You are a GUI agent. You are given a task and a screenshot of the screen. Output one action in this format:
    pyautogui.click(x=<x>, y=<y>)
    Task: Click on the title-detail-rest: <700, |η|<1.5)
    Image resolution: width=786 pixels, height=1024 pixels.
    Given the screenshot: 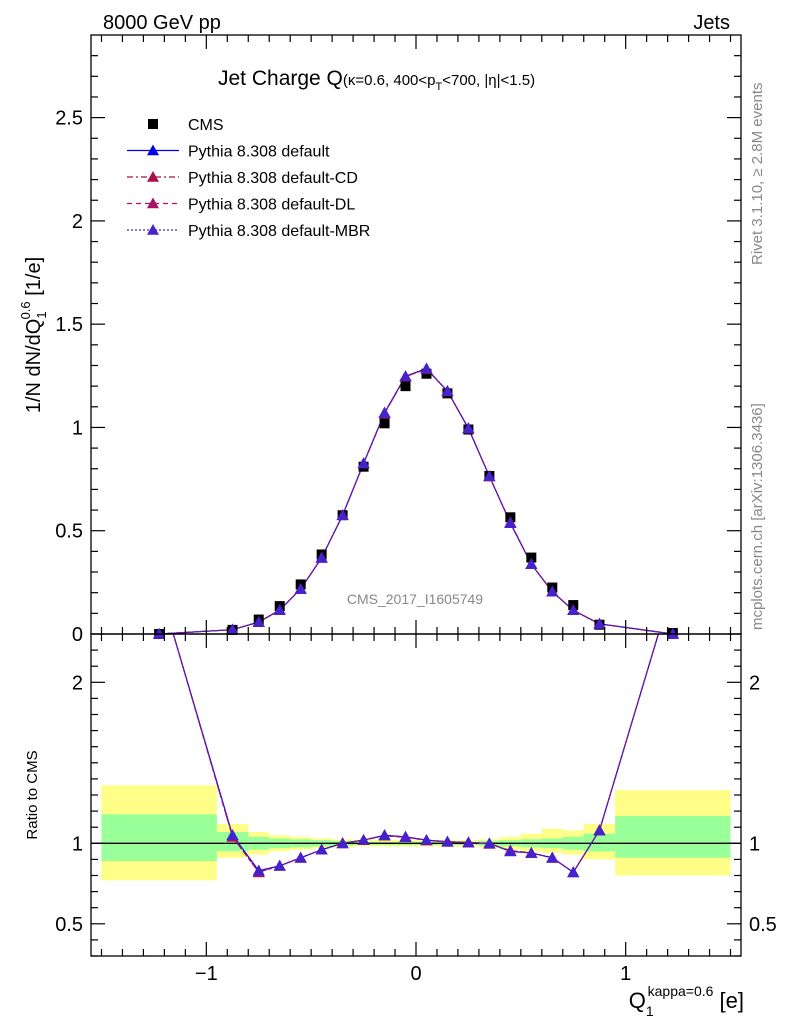 What is the action you would take?
    pyautogui.click(x=488, y=80)
    